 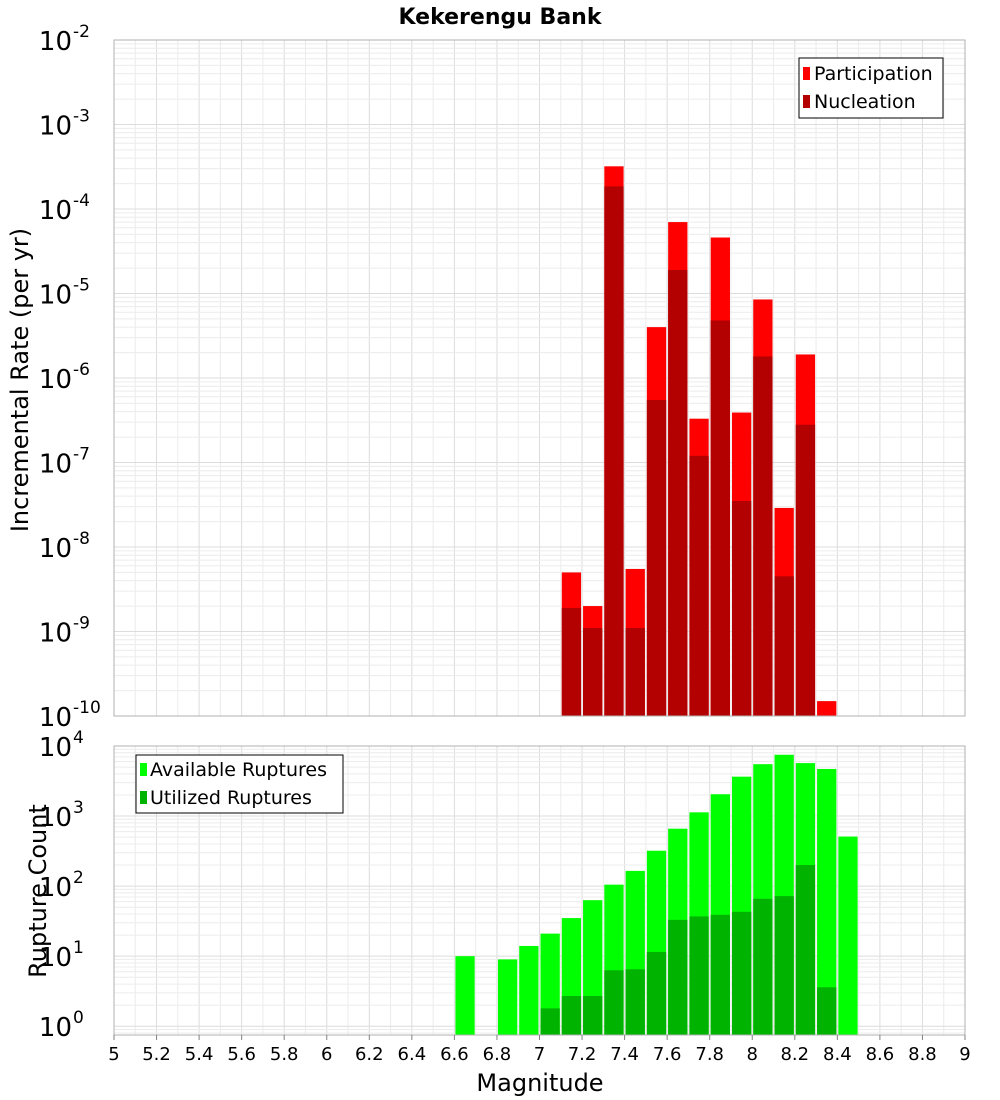 What do you see at coordinates (78, 878) in the screenshot?
I see `bottom-y-tick-exponent: 2` at bounding box center [78, 878].